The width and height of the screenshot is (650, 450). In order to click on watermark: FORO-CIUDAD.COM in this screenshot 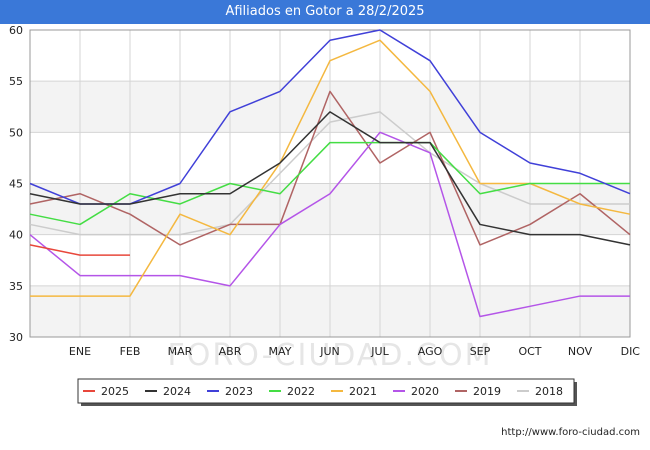, I will do `click(330, 355)`.